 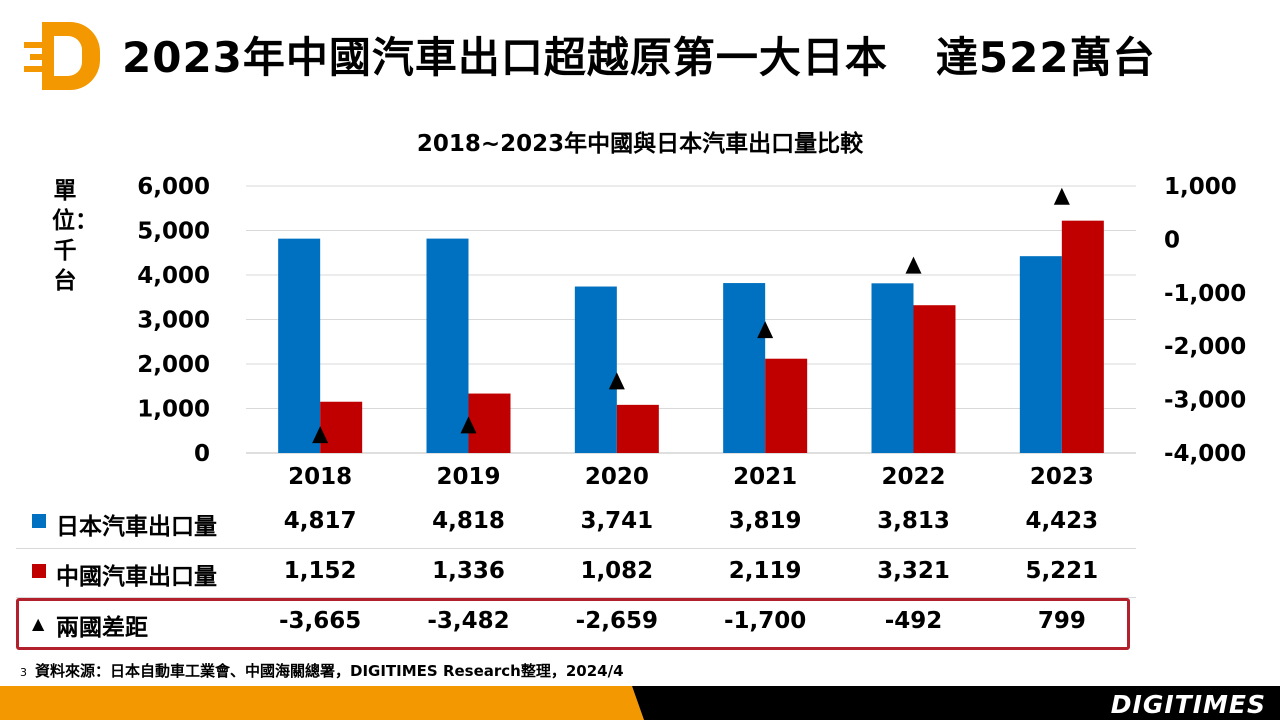 What do you see at coordinates (1205, 347) in the screenshot?
I see `y2-tick-label: -2,000` at bounding box center [1205, 347].